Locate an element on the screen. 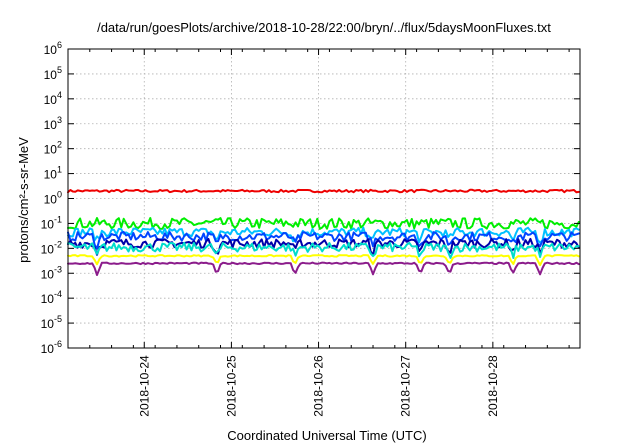 The height and width of the screenshot is (448, 640). y-tick-label: 10⁴ is located at coordinates (53, 98).